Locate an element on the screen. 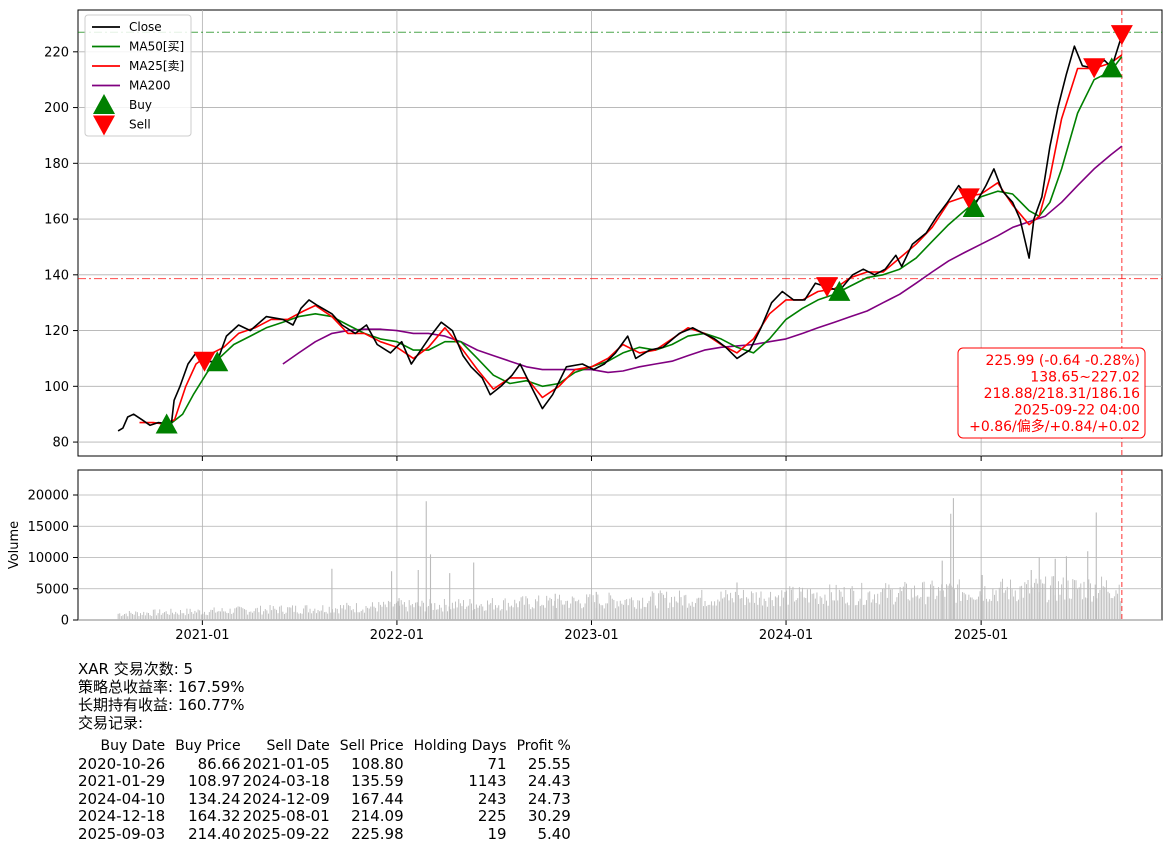 The image size is (1172, 852). volume-y-tick-label: 20000 is located at coordinates (48, 496).